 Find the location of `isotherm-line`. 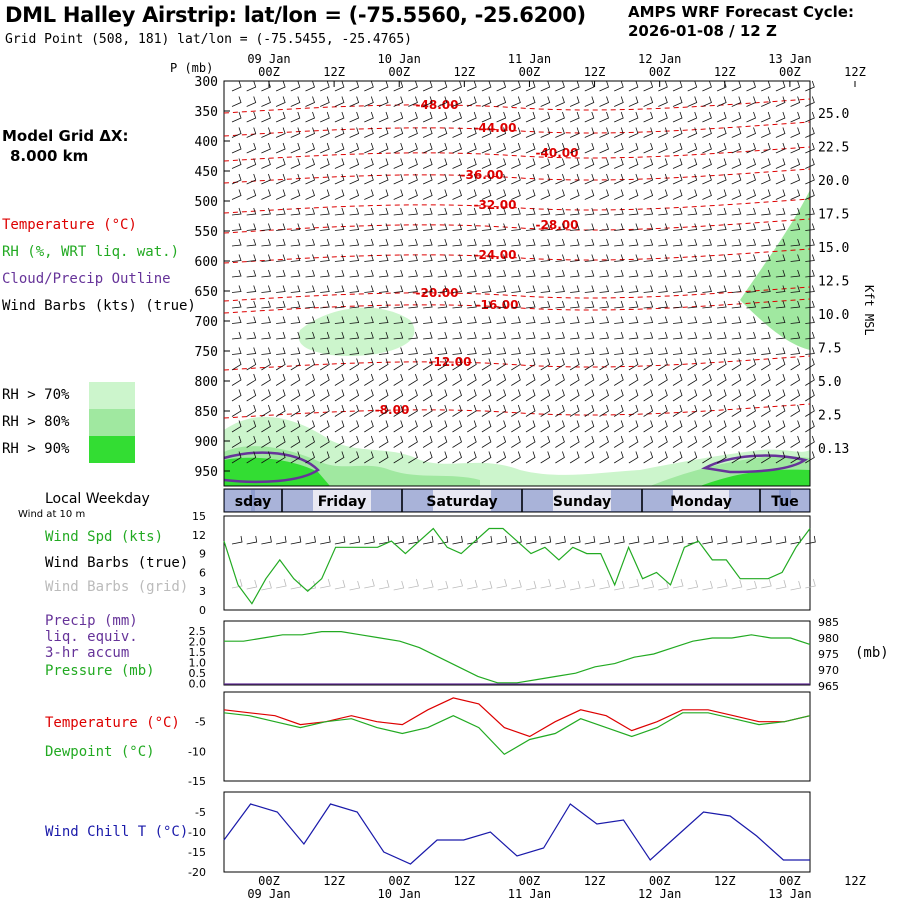

isotherm-line is located at coordinates (517, 129).